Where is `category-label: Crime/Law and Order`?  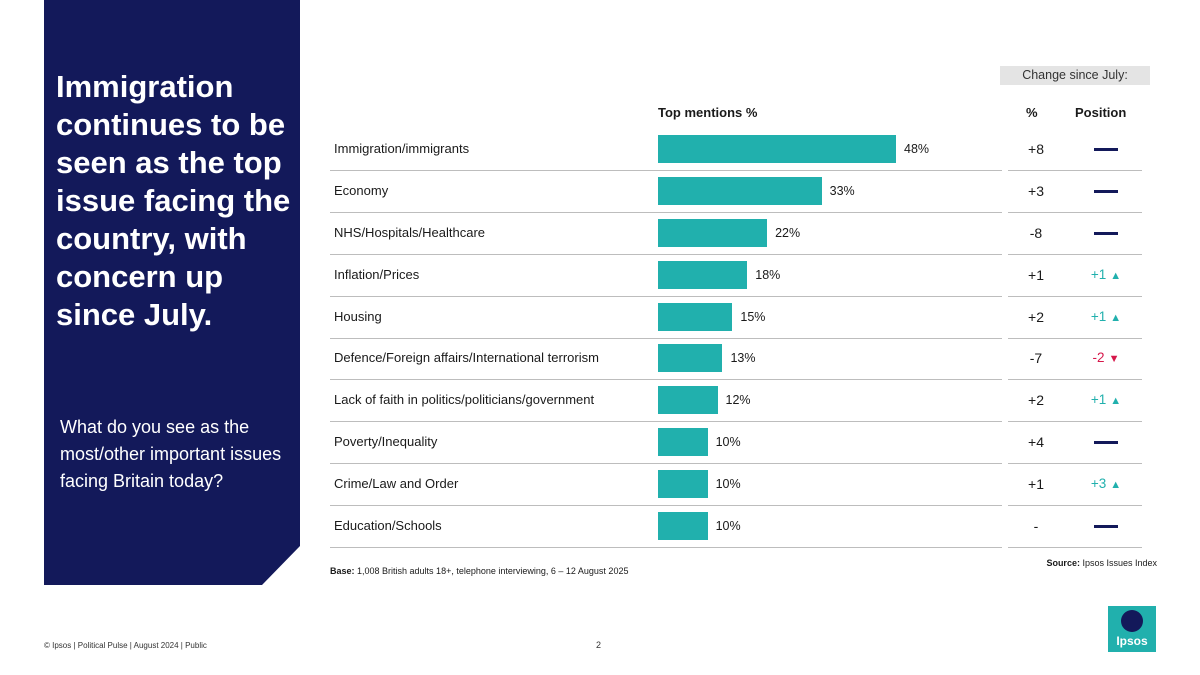
category-label: Crime/Law and Order is located at coordinates (396, 484).